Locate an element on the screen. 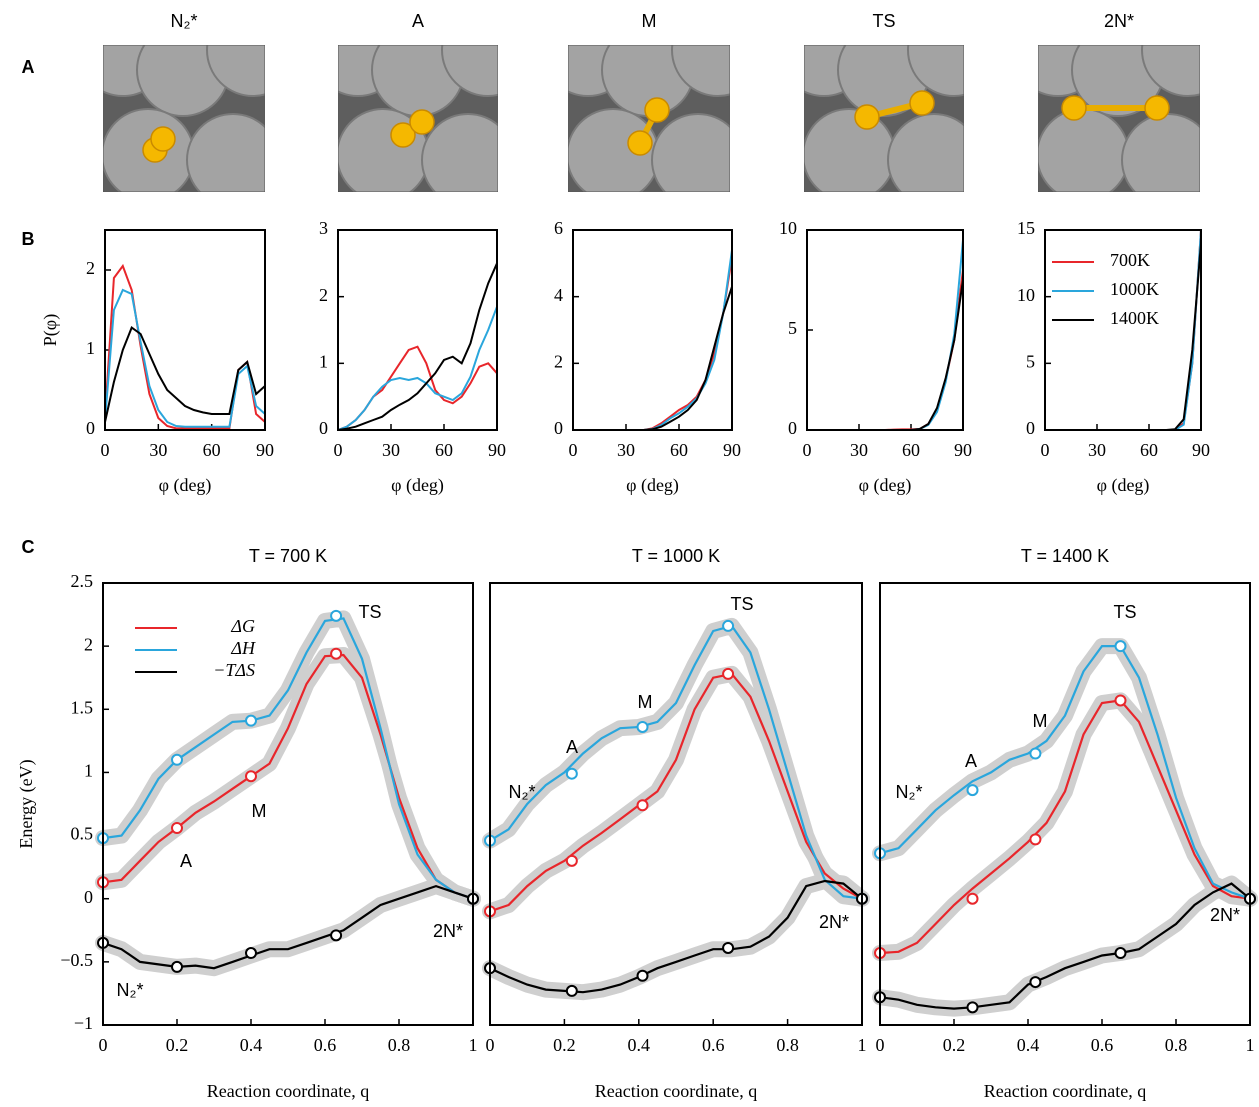  structure-label: TS is located at coordinates (883, 21).